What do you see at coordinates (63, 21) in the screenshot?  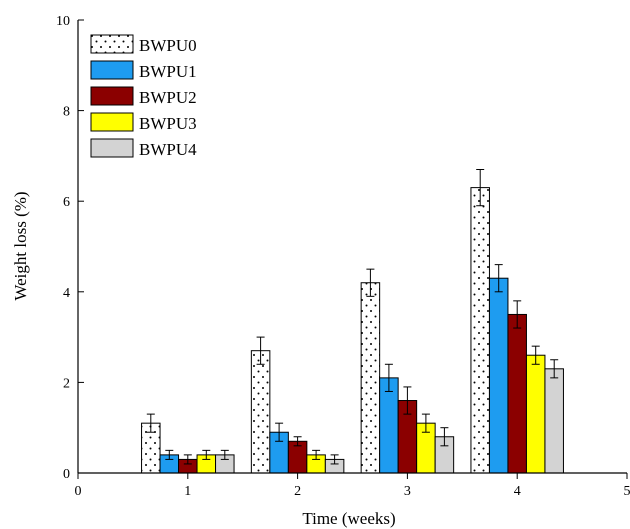 I see `y-tick-label: 10` at bounding box center [63, 21].